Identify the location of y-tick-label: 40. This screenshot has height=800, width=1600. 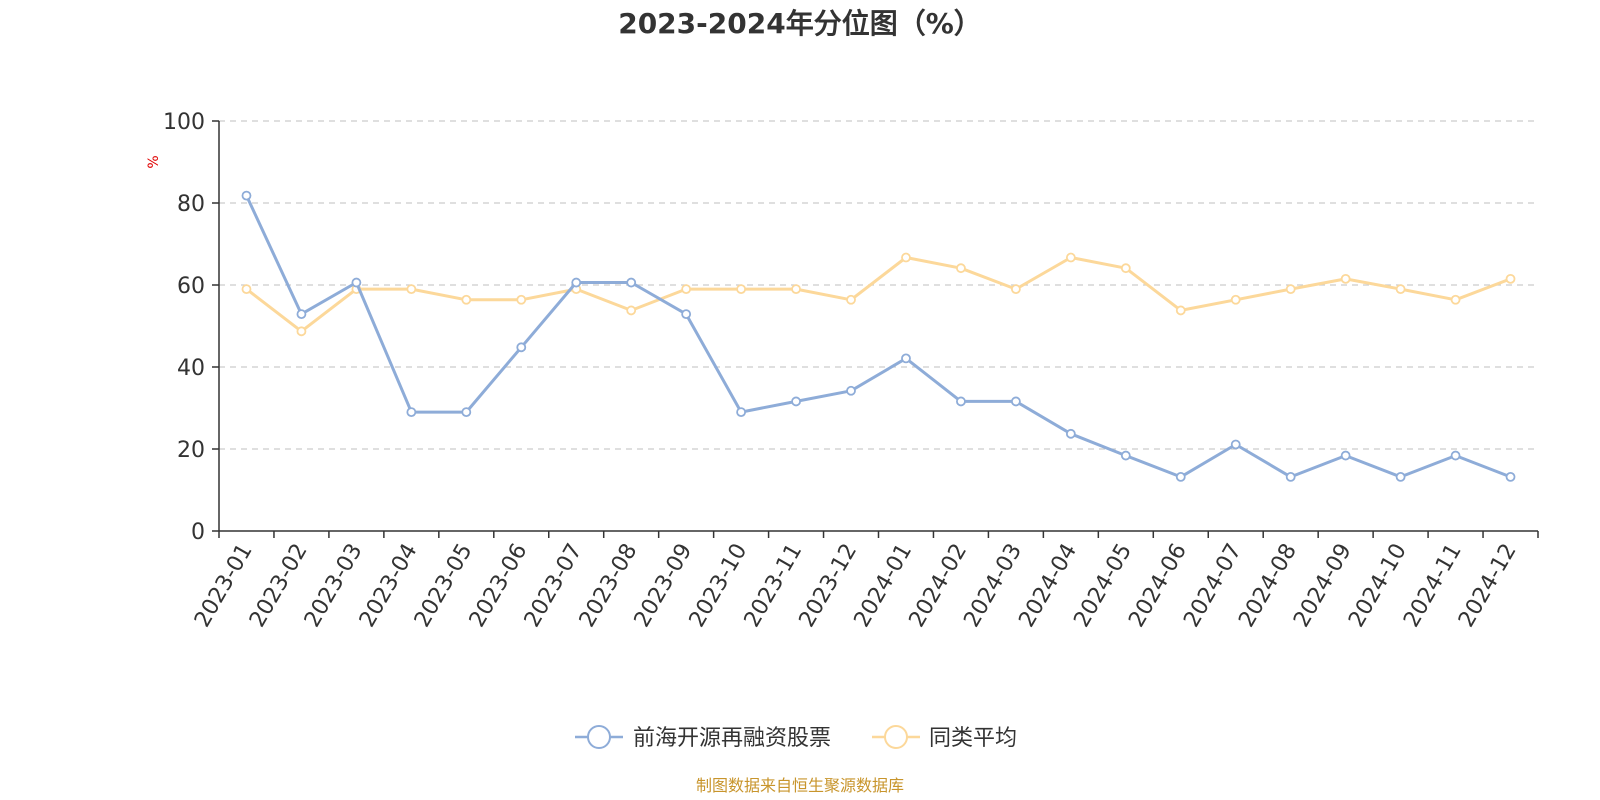
(191, 368).